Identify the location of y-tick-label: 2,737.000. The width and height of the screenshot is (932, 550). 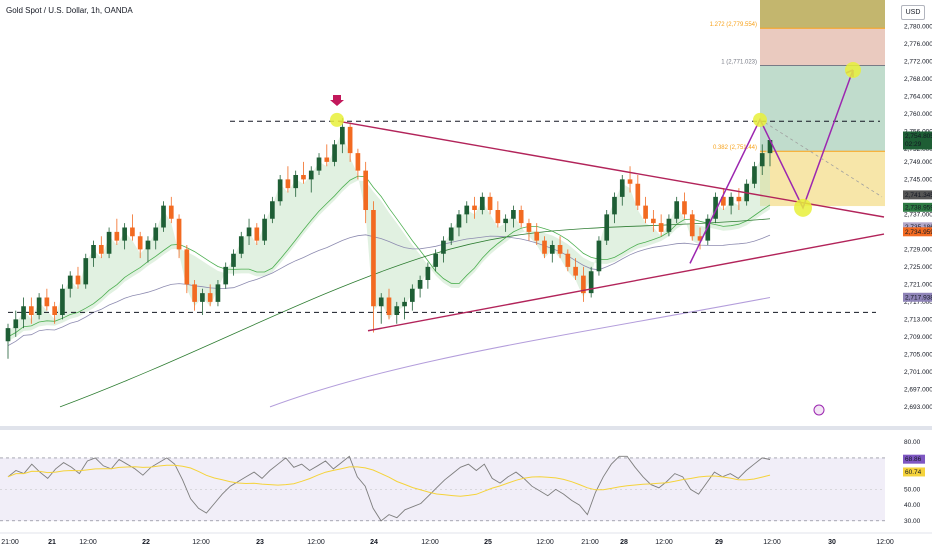
(918, 214).